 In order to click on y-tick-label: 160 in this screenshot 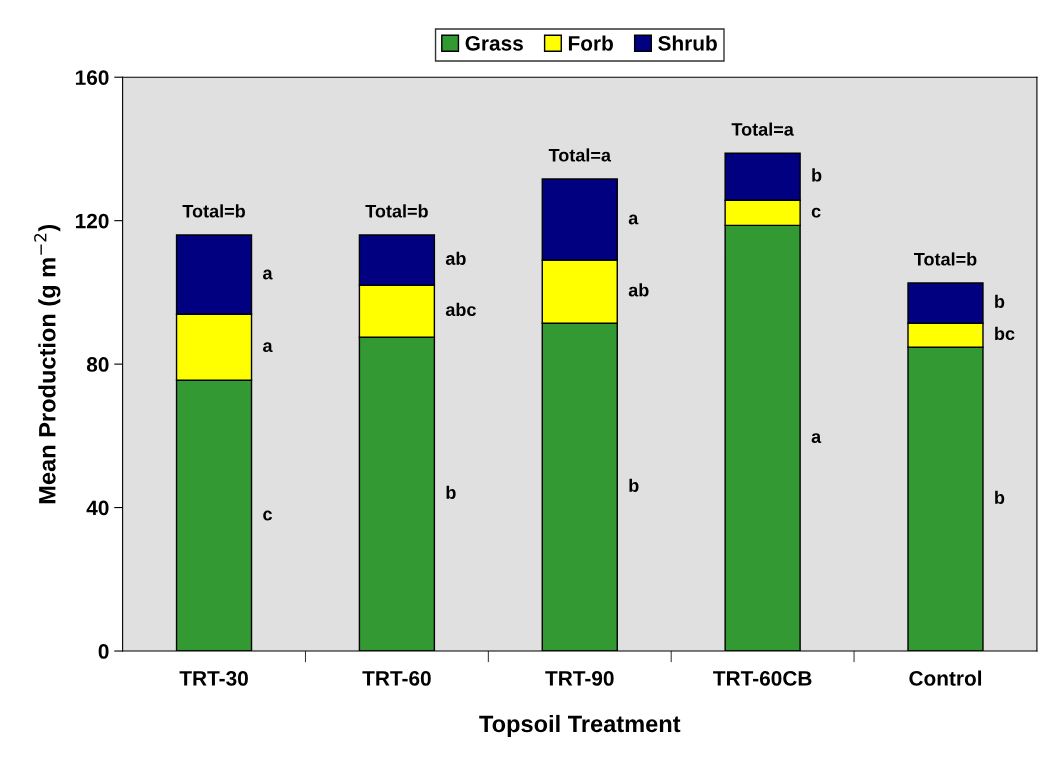, I will do `click(92, 77)`.